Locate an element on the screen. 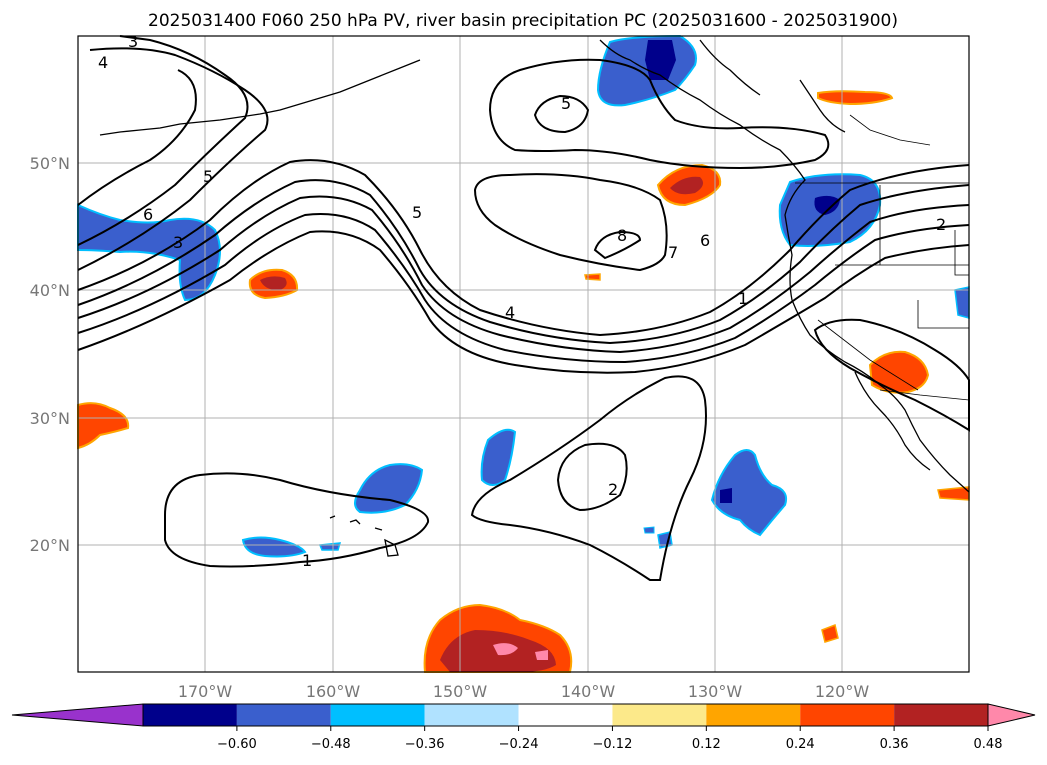 The height and width of the screenshot is (765, 1047). colorbar-tick-label: −0.48 is located at coordinates (331, 744).